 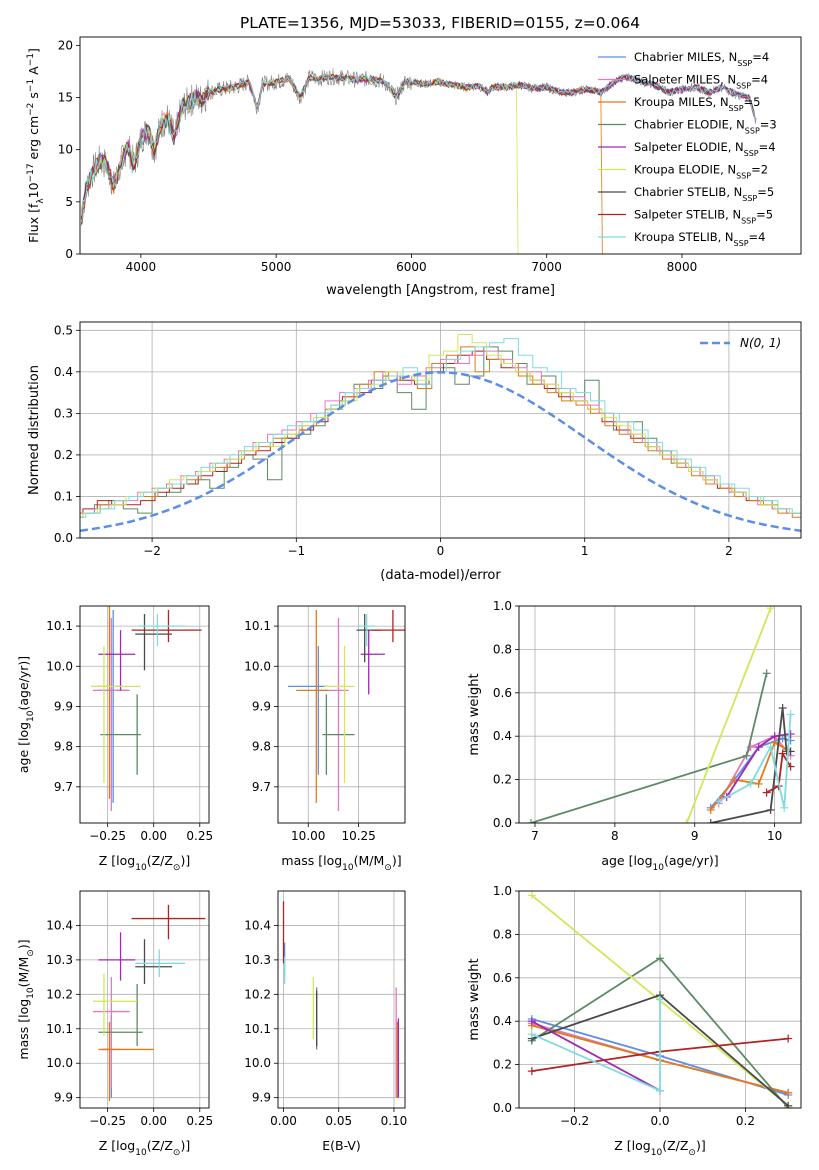 I want to click on y-tick-label: 10.3, so click(x=257, y=960).